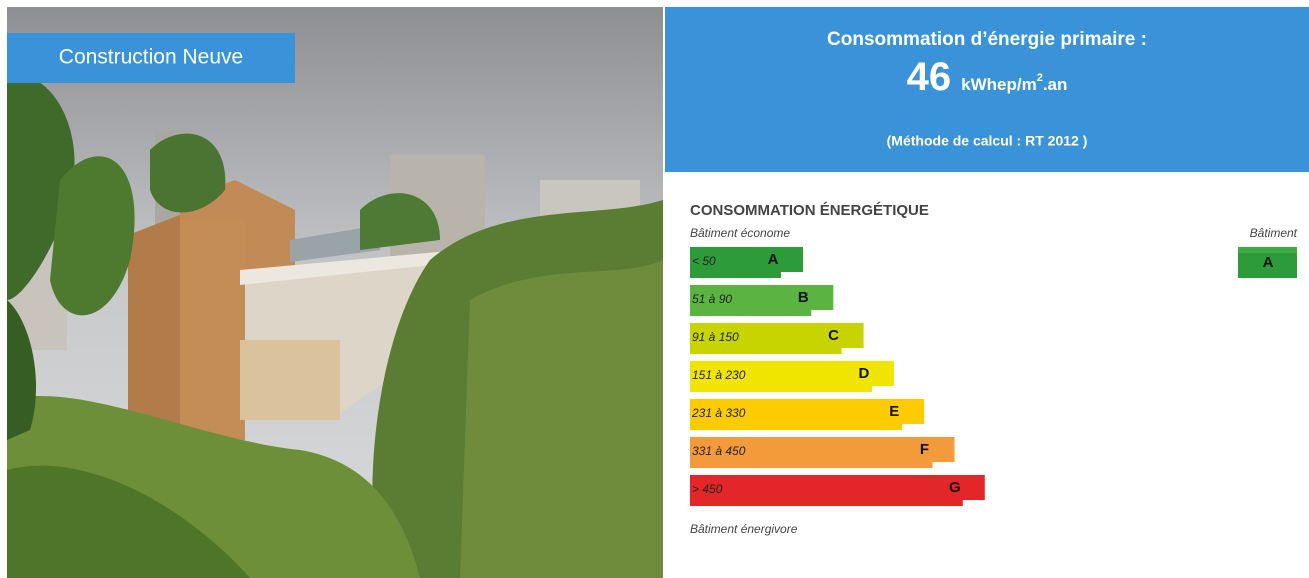 The height and width of the screenshot is (578, 1309). I want to click on label-heading: CONSOMMATION ÉNERGÉTIQUE, so click(809, 210).